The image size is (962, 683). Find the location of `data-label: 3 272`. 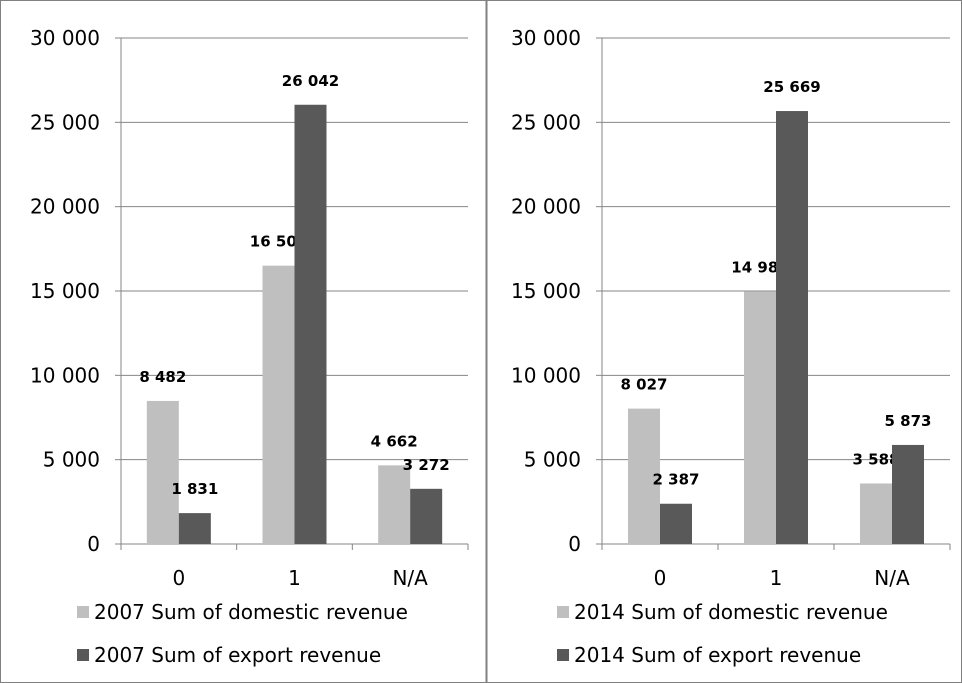

data-label: 3 272 is located at coordinates (426, 465).